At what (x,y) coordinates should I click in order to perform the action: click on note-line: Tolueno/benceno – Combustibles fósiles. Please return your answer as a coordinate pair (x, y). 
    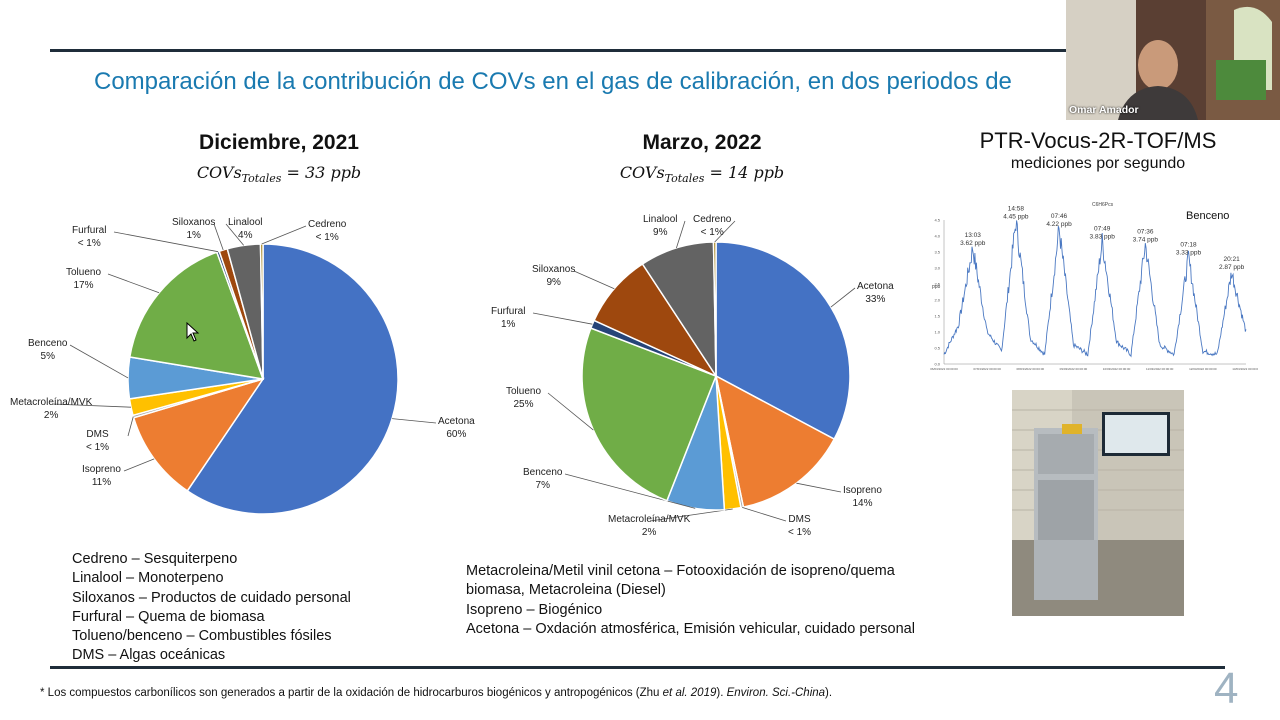
    Looking at the image, I should click on (202, 636).